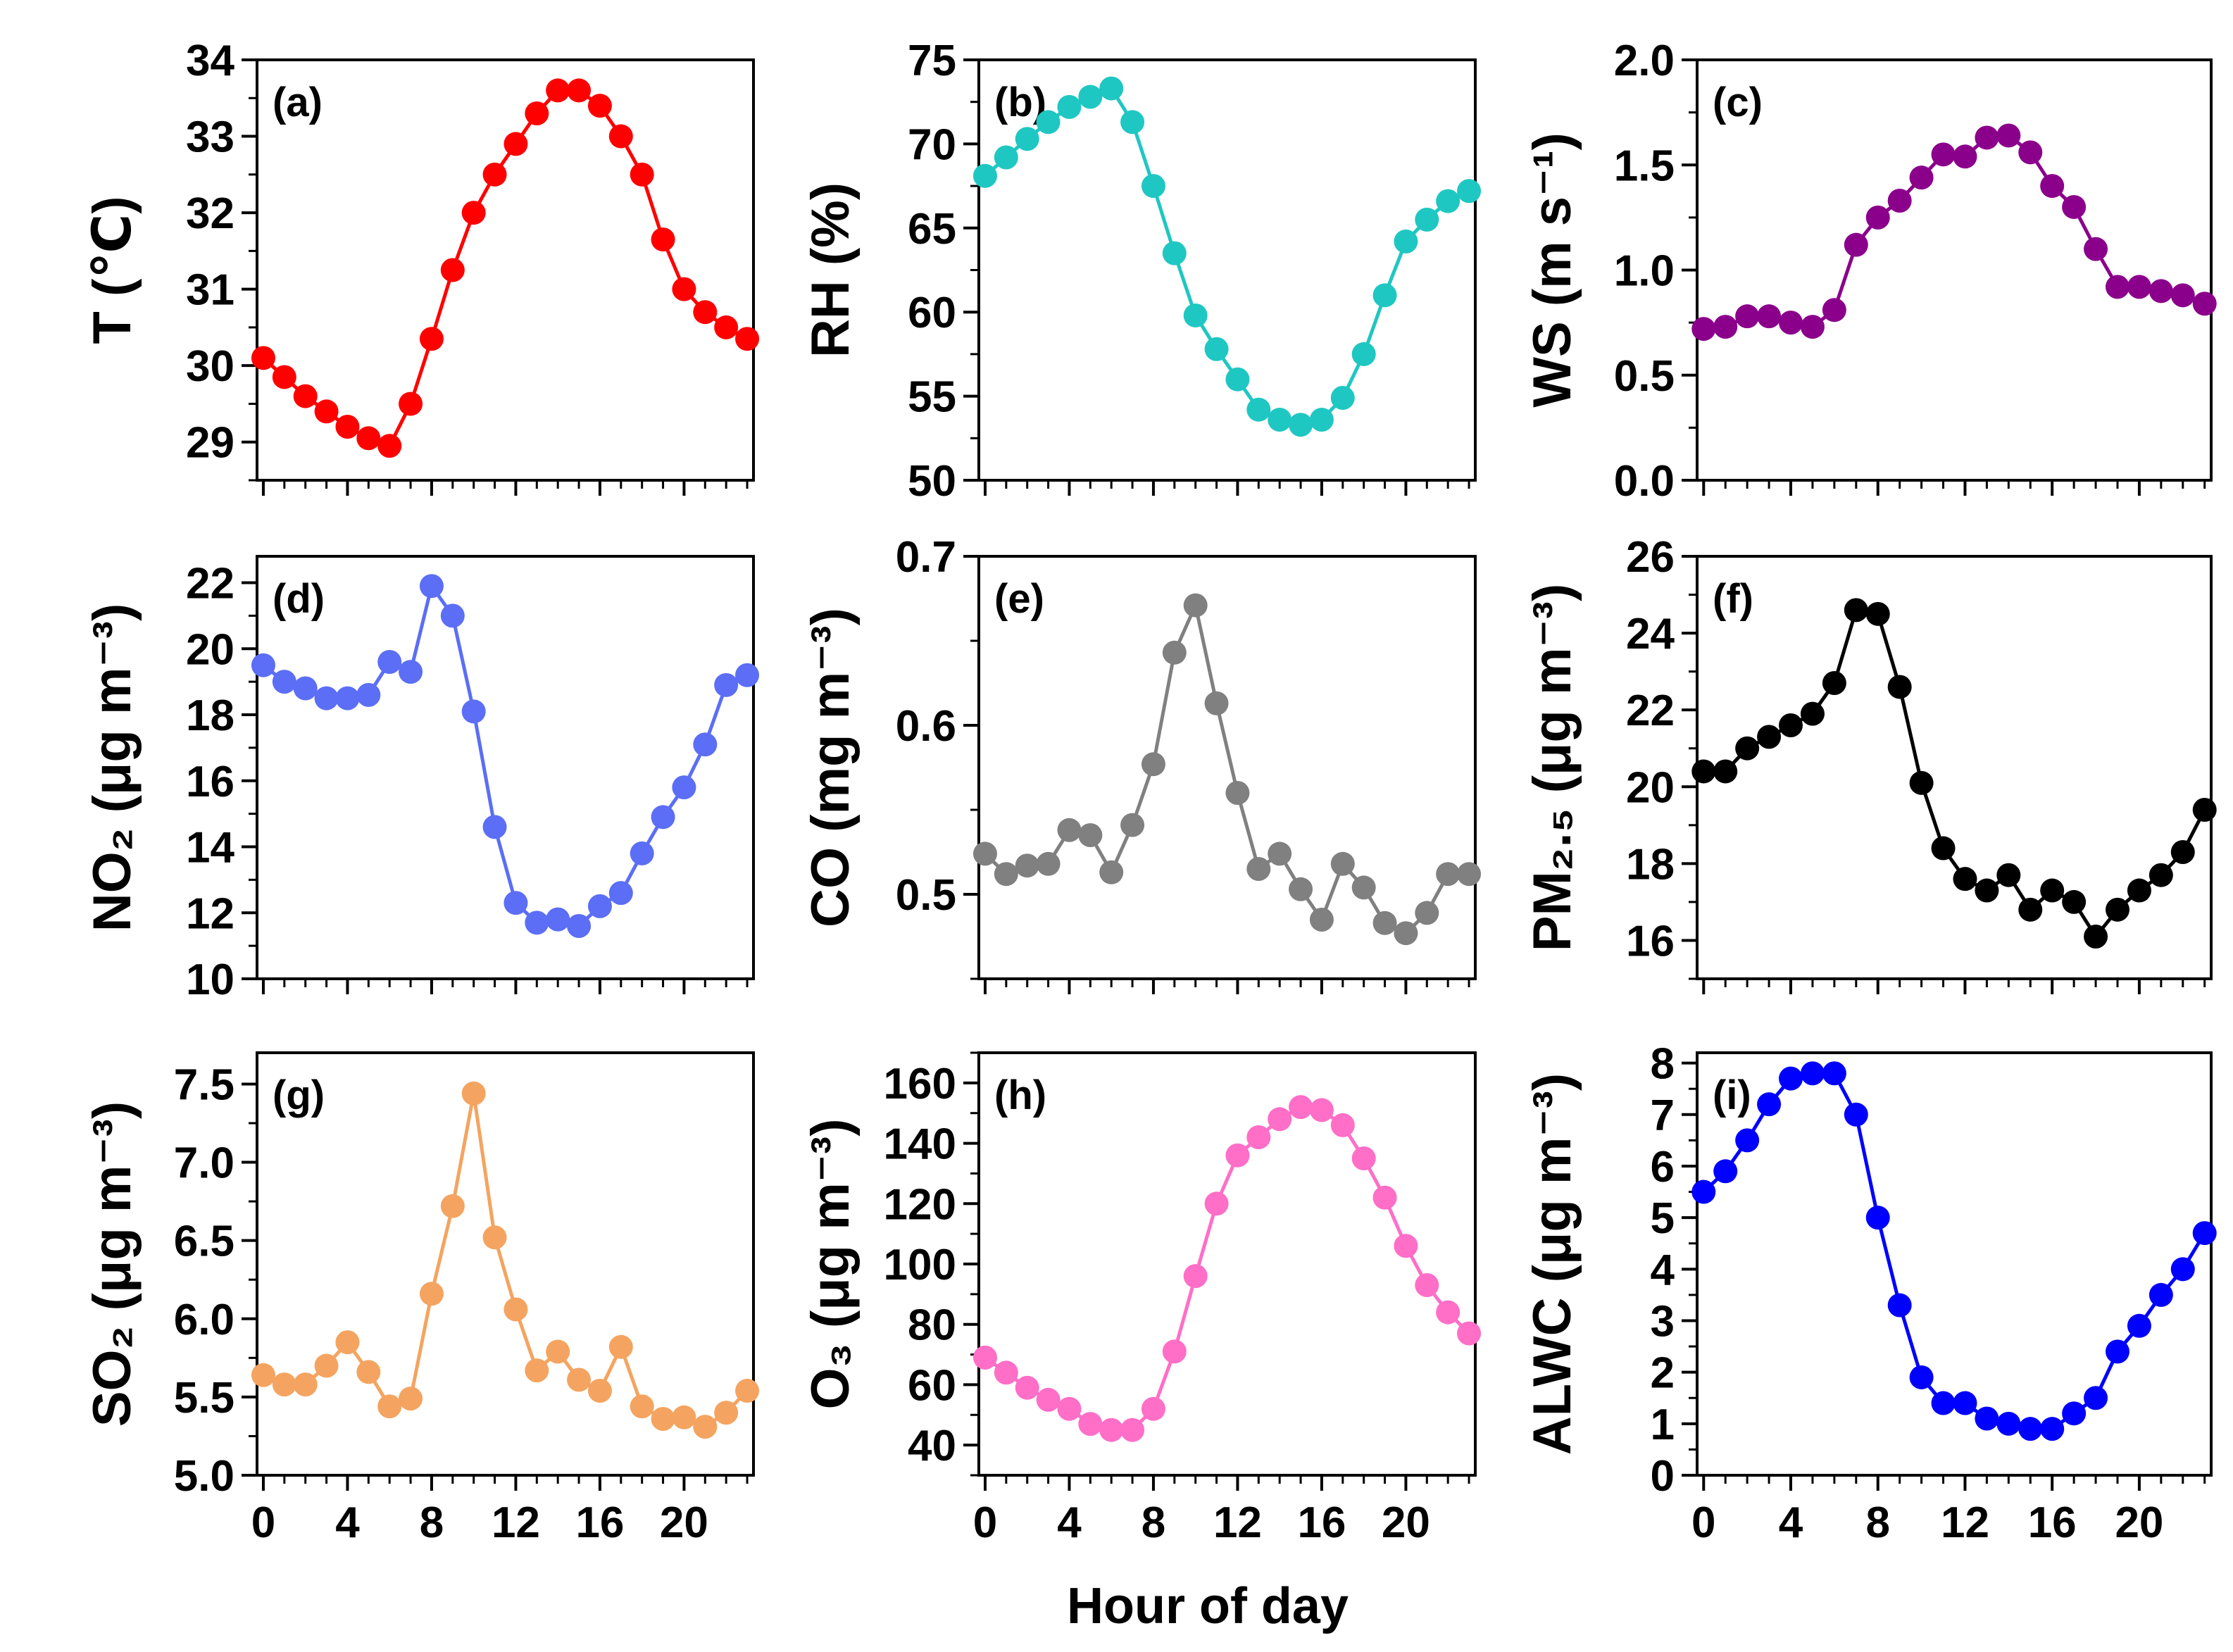 The image size is (2233, 1652). What do you see at coordinates (1869, 271) in the screenshot?
I see `panel-c: 0.0 0.5 1.0 1.5 2.0 WS (m s⁻¹) (c)` at bounding box center [1869, 271].